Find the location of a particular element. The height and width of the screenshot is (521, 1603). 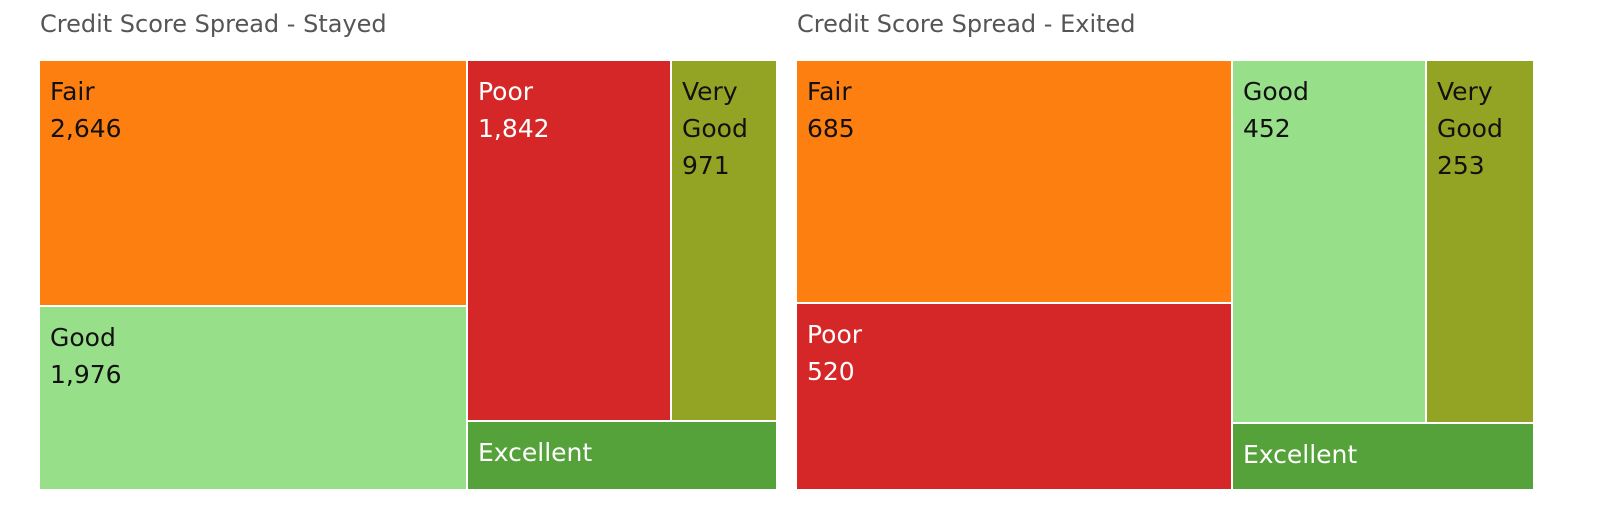

treemap-tile-very-good: Very Good 253 is located at coordinates (1480, 242).